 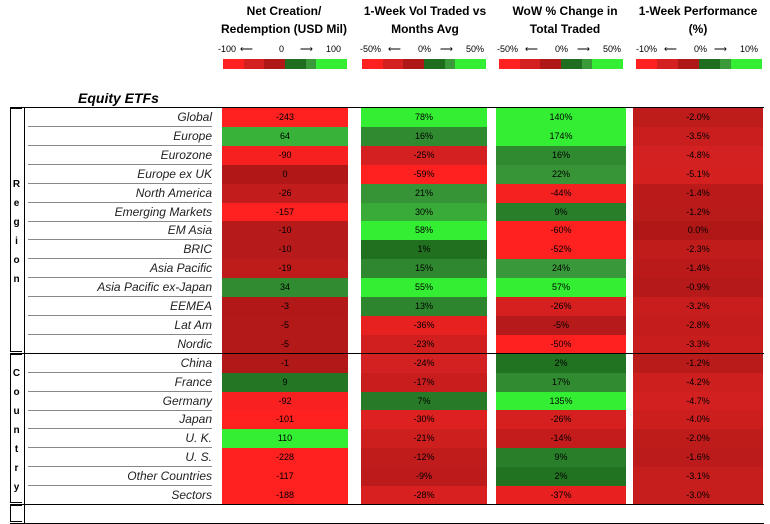 What do you see at coordinates (425, 29) in the screenshot?
I see `header-vol-line2: Months Avg` at bounding box center [425, 29].